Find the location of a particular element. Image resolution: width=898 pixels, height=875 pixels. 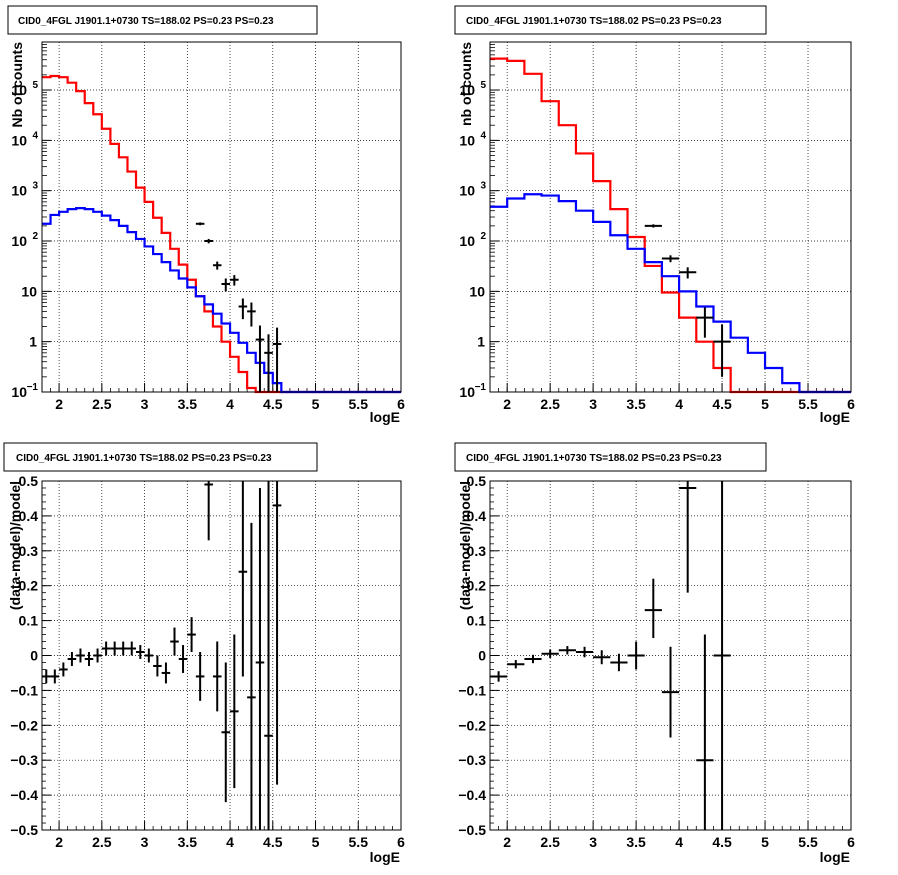

y-axis-label: Nb of counts is located at coordinates (17, 85).